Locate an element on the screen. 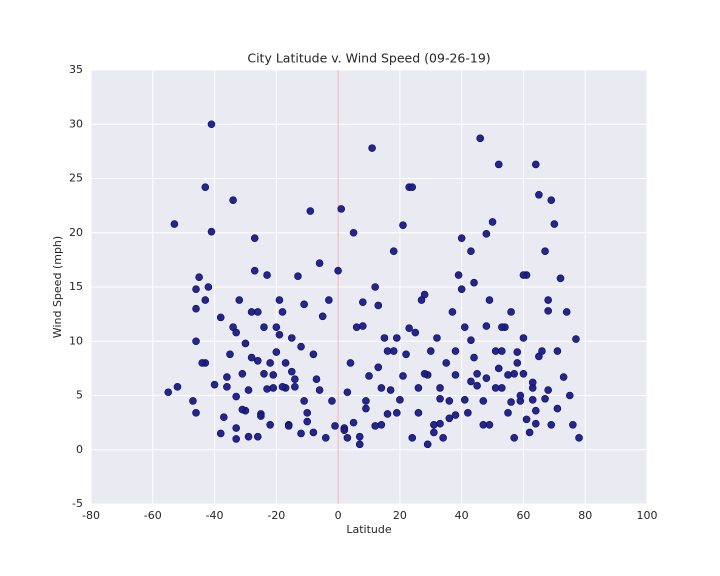 The image size is (720, 576). y-tick-label: 15 is located at coordinates (76, 286).